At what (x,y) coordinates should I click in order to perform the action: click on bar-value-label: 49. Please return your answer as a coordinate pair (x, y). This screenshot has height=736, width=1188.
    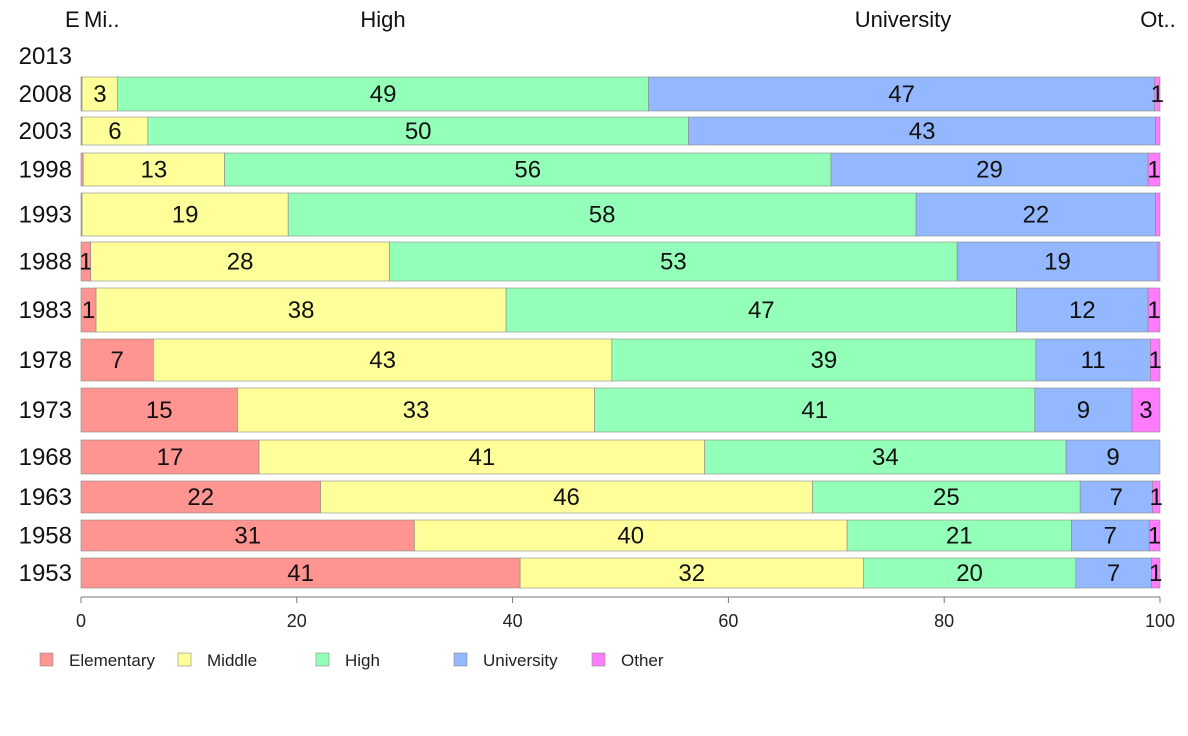
    Looking at the image, I should click on (383, 94).